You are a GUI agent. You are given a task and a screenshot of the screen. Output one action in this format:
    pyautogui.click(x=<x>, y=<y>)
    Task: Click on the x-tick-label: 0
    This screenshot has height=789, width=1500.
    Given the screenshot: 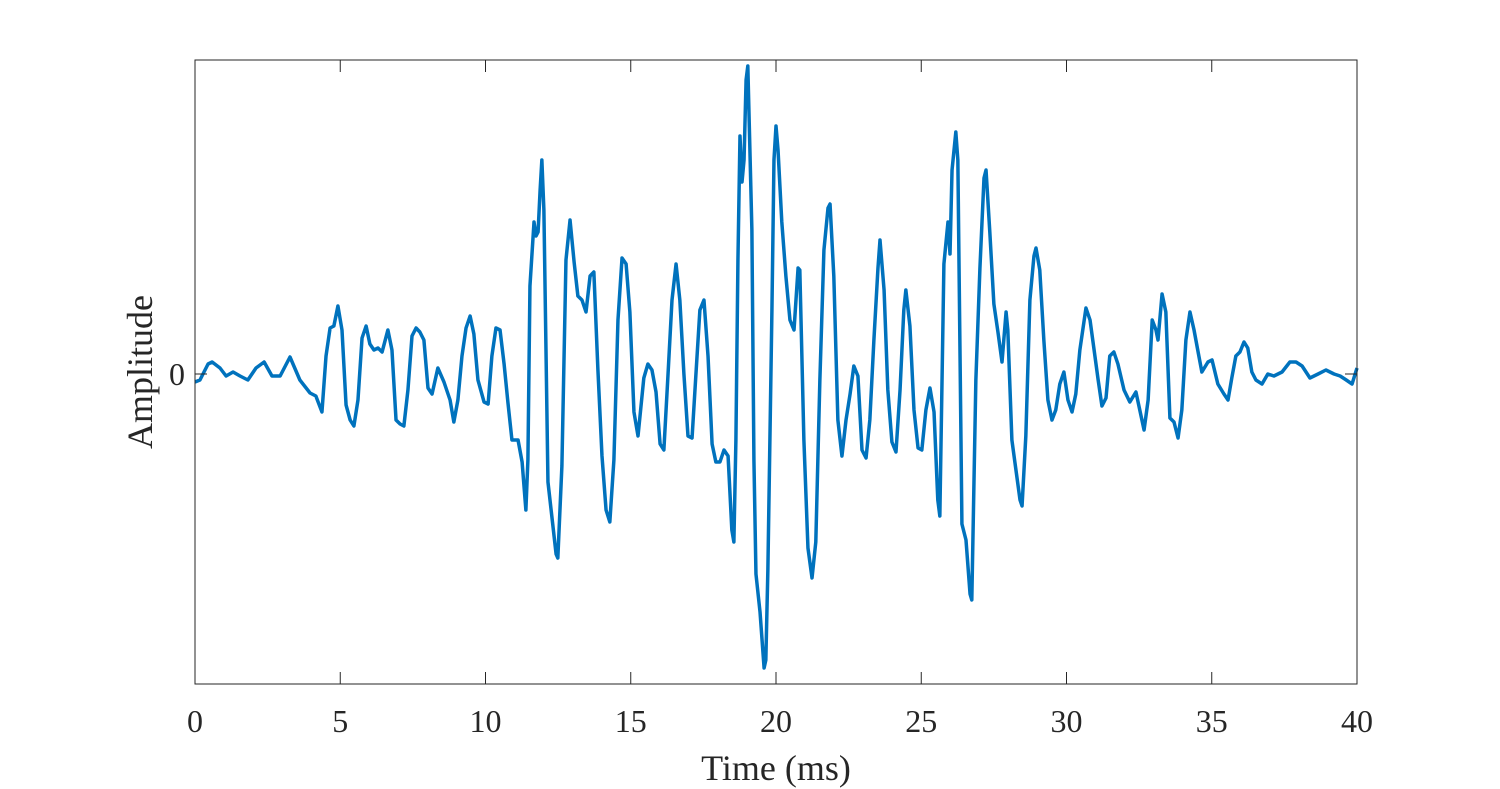 What is the action you would take?
    pyautogui.click(x=195, y=721)
    